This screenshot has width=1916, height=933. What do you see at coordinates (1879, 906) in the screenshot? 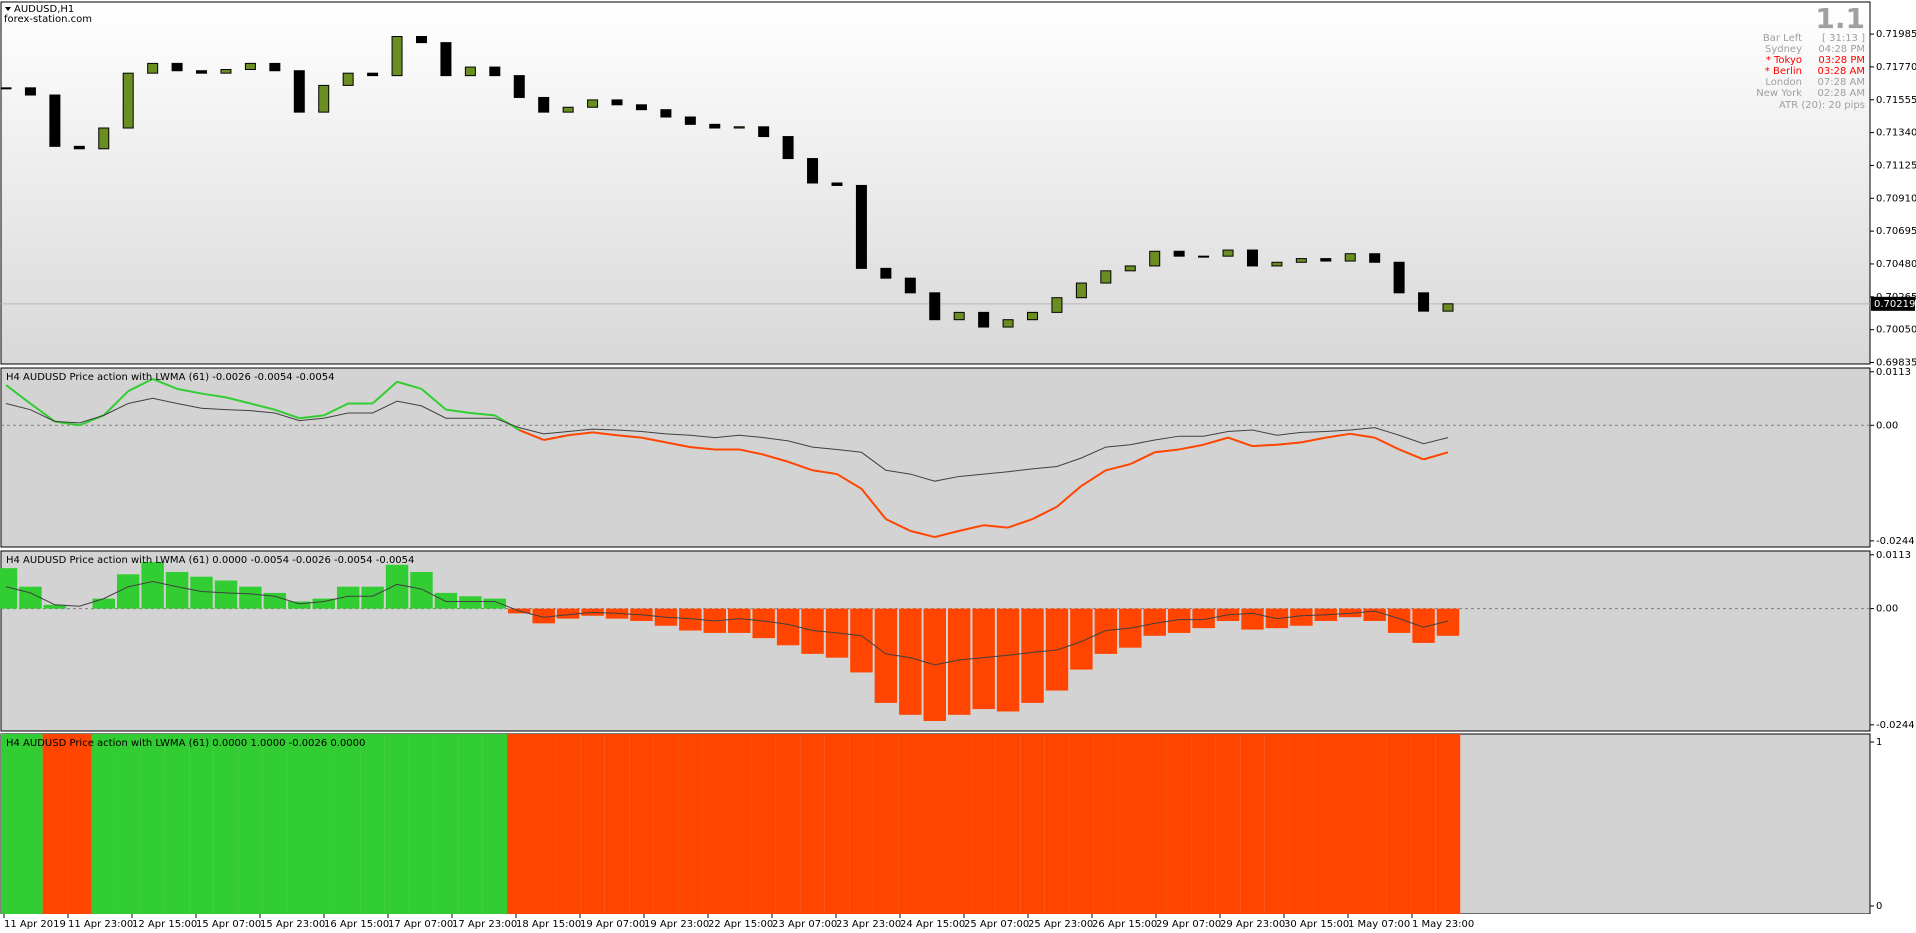
I see `y-tick-label: 0` at bounding box center [1879, 906].